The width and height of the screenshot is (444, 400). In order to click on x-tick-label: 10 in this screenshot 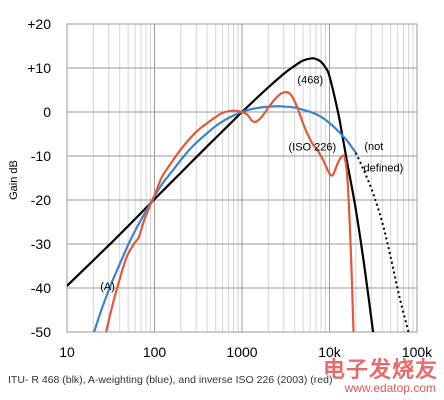, I will do `click(67, 352)`.